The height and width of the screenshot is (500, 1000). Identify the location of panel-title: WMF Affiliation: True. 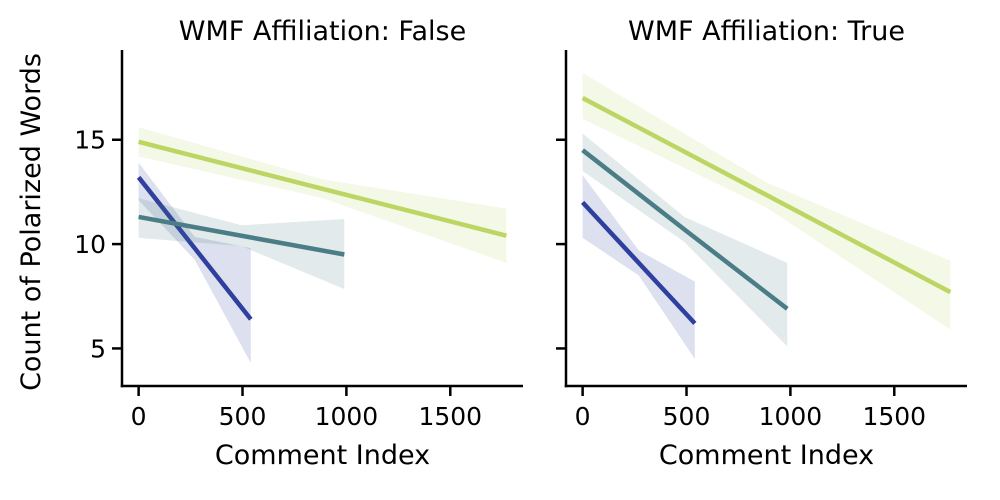
(766, 31).